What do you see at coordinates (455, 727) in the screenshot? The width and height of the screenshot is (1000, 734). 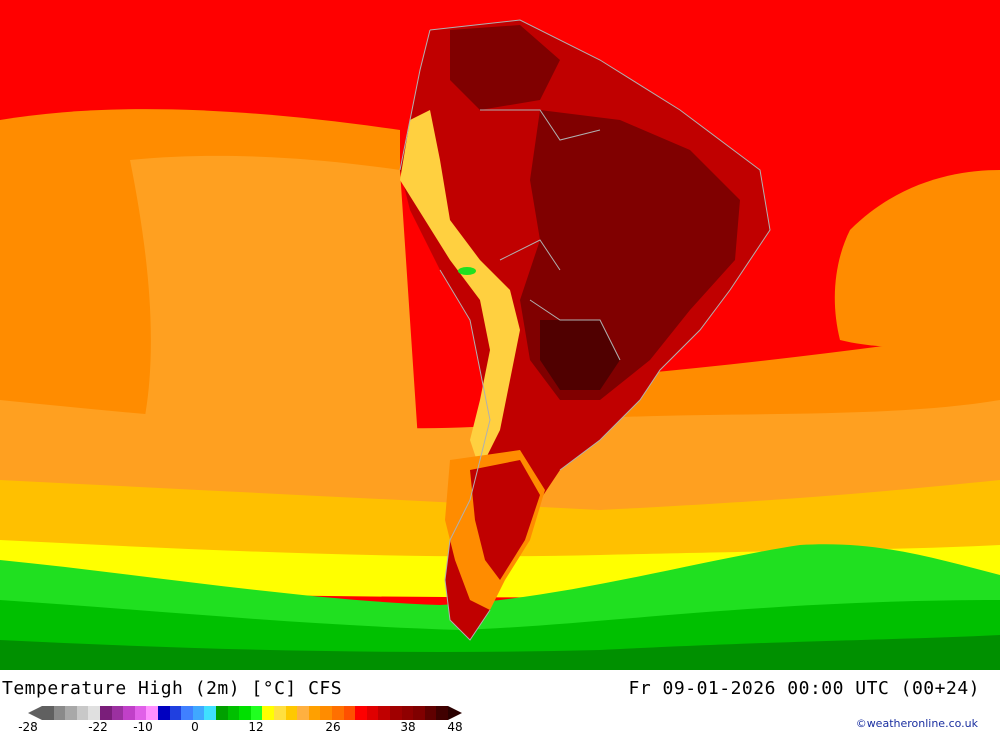 I see `legend-tick: 48` at bounding box center [455, 727].